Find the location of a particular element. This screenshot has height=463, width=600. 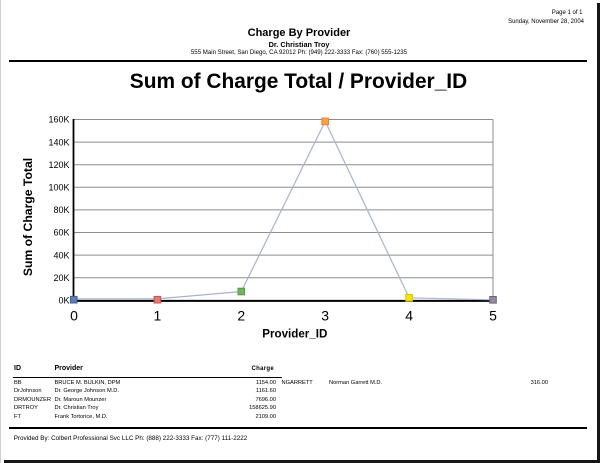

svg-text: 140K is located at coordinates (58, 142).